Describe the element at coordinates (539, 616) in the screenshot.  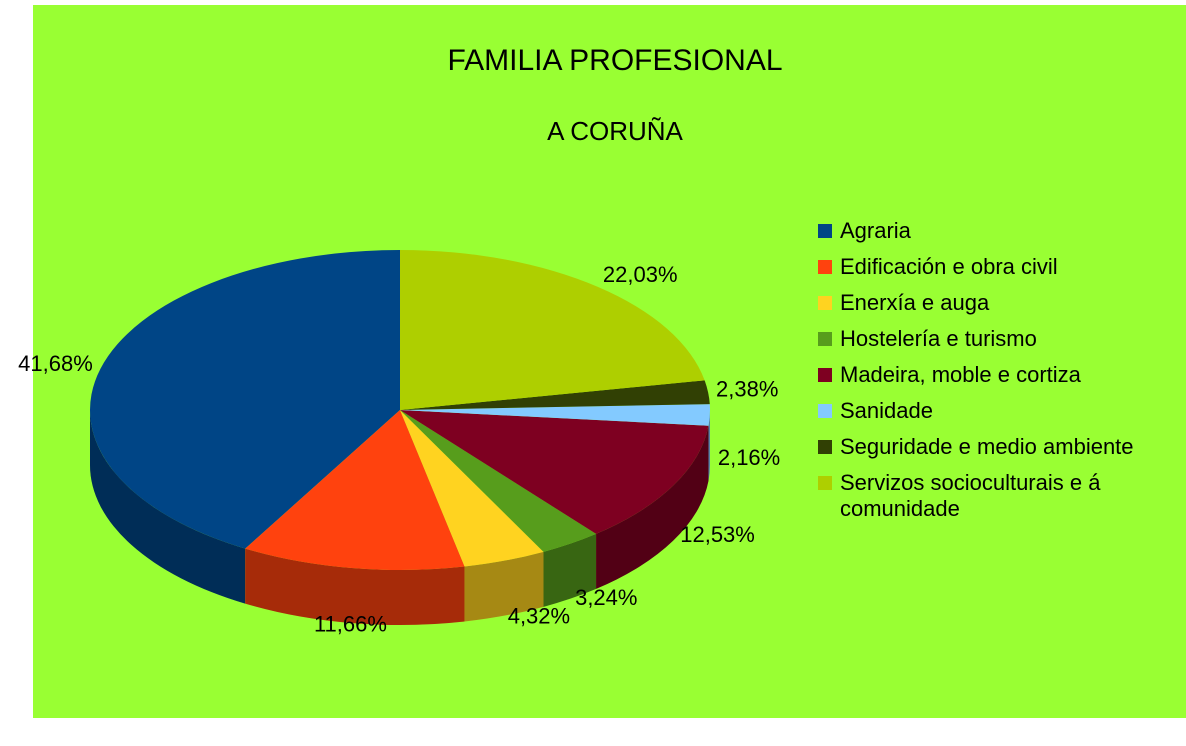
I see `data-label: 4,32%` at that location.